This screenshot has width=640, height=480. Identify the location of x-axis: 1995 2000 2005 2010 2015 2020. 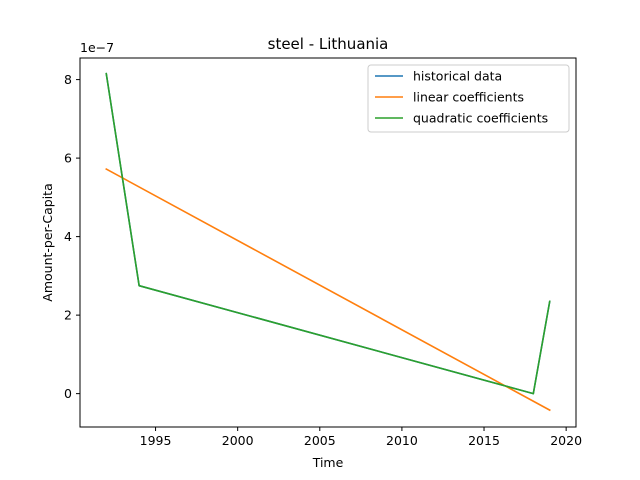
(361, 437).